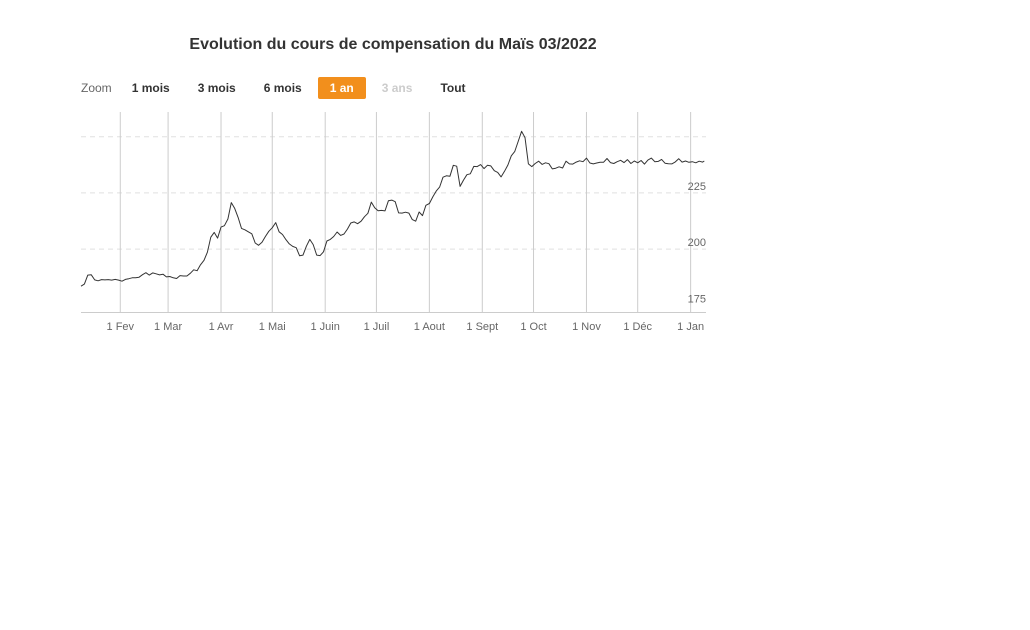 This screenshot has width=1030, height=630. Describe the element at coordinates (397, 88) in the screenshot. I see `zoom-3-years-button: 3 ans` at that location.